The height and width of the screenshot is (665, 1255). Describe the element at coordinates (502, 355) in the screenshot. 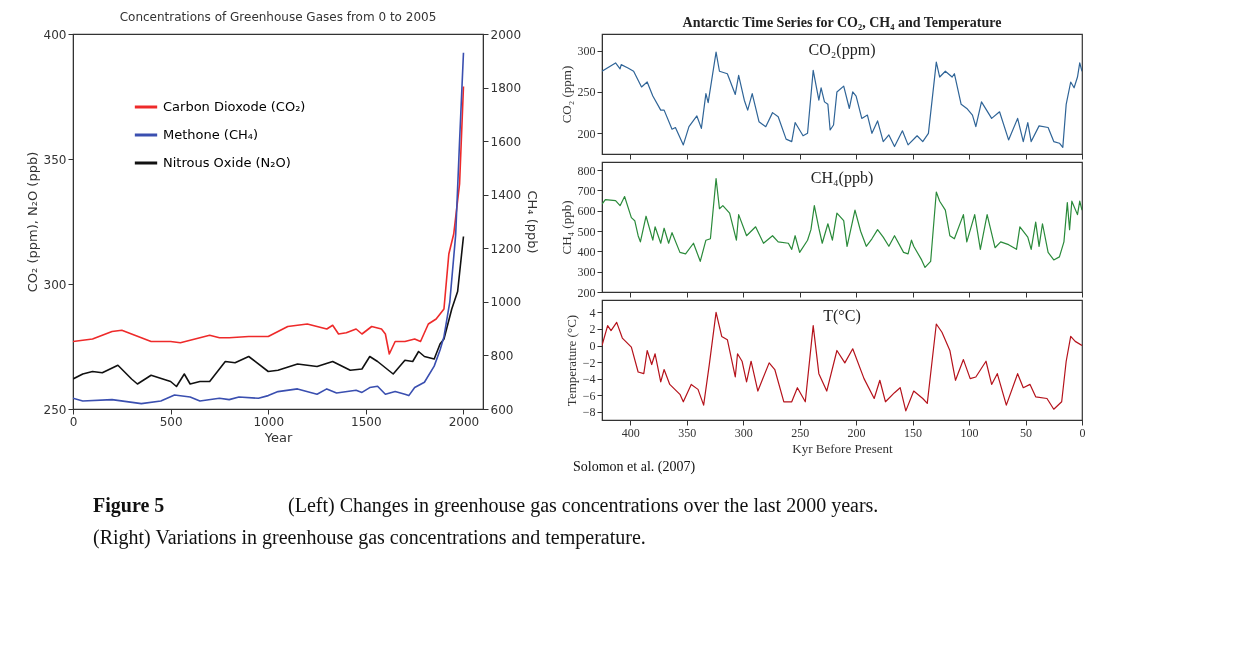

I see `y2-tick-label: 800` at that location.